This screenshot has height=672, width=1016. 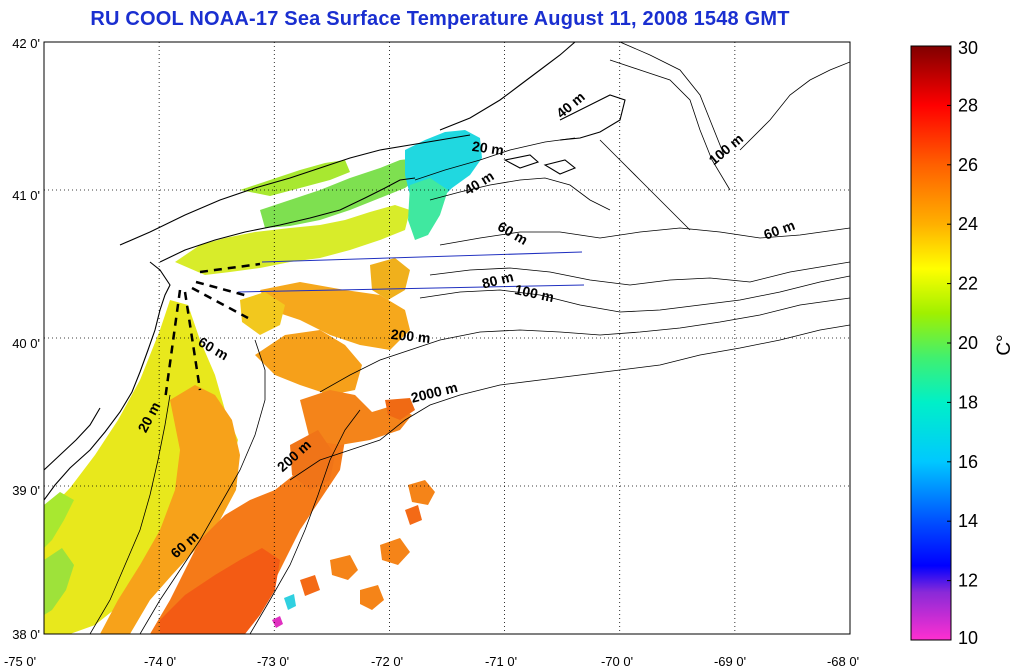 I want to click on marthas-vineyard, so click(x=521, y=161).